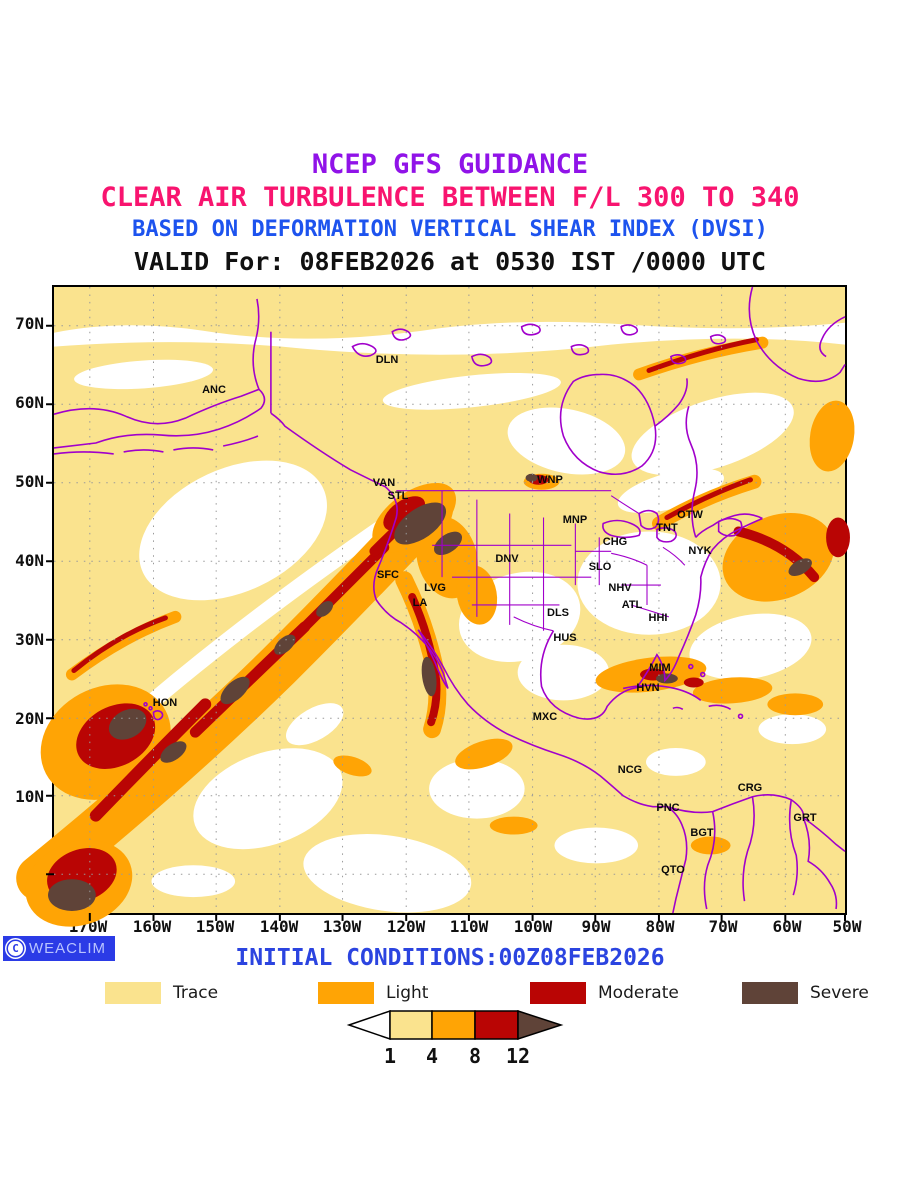  What do you see at coordinates (398, 496) in the screenshot?
I see `station-label-stl: STL` at bounding box center [398, 496].